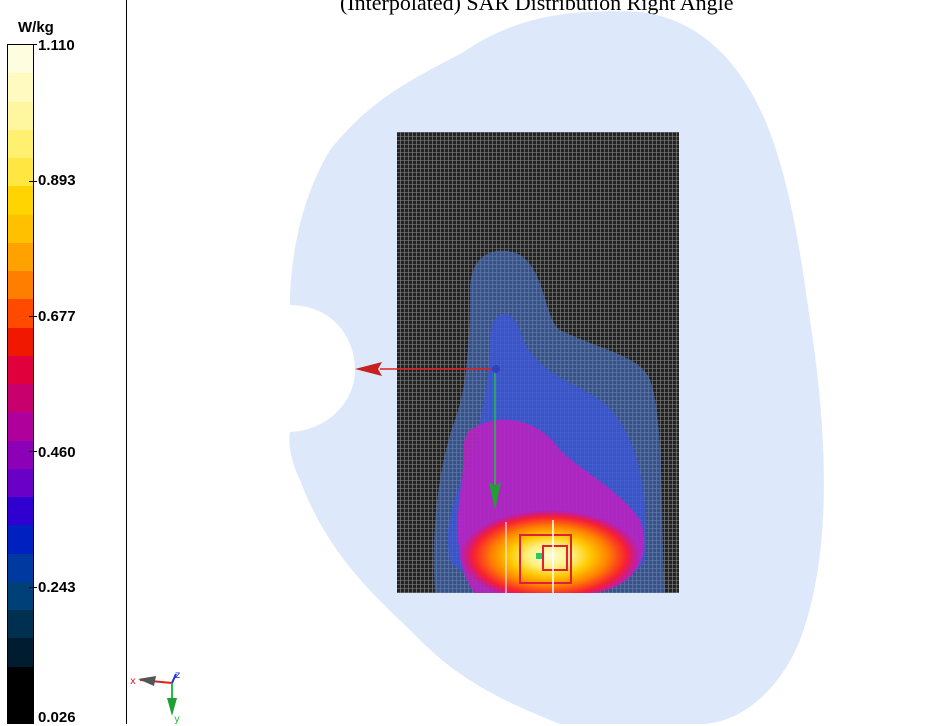  I want to click on axis-z-label: z, so click(177, 675).